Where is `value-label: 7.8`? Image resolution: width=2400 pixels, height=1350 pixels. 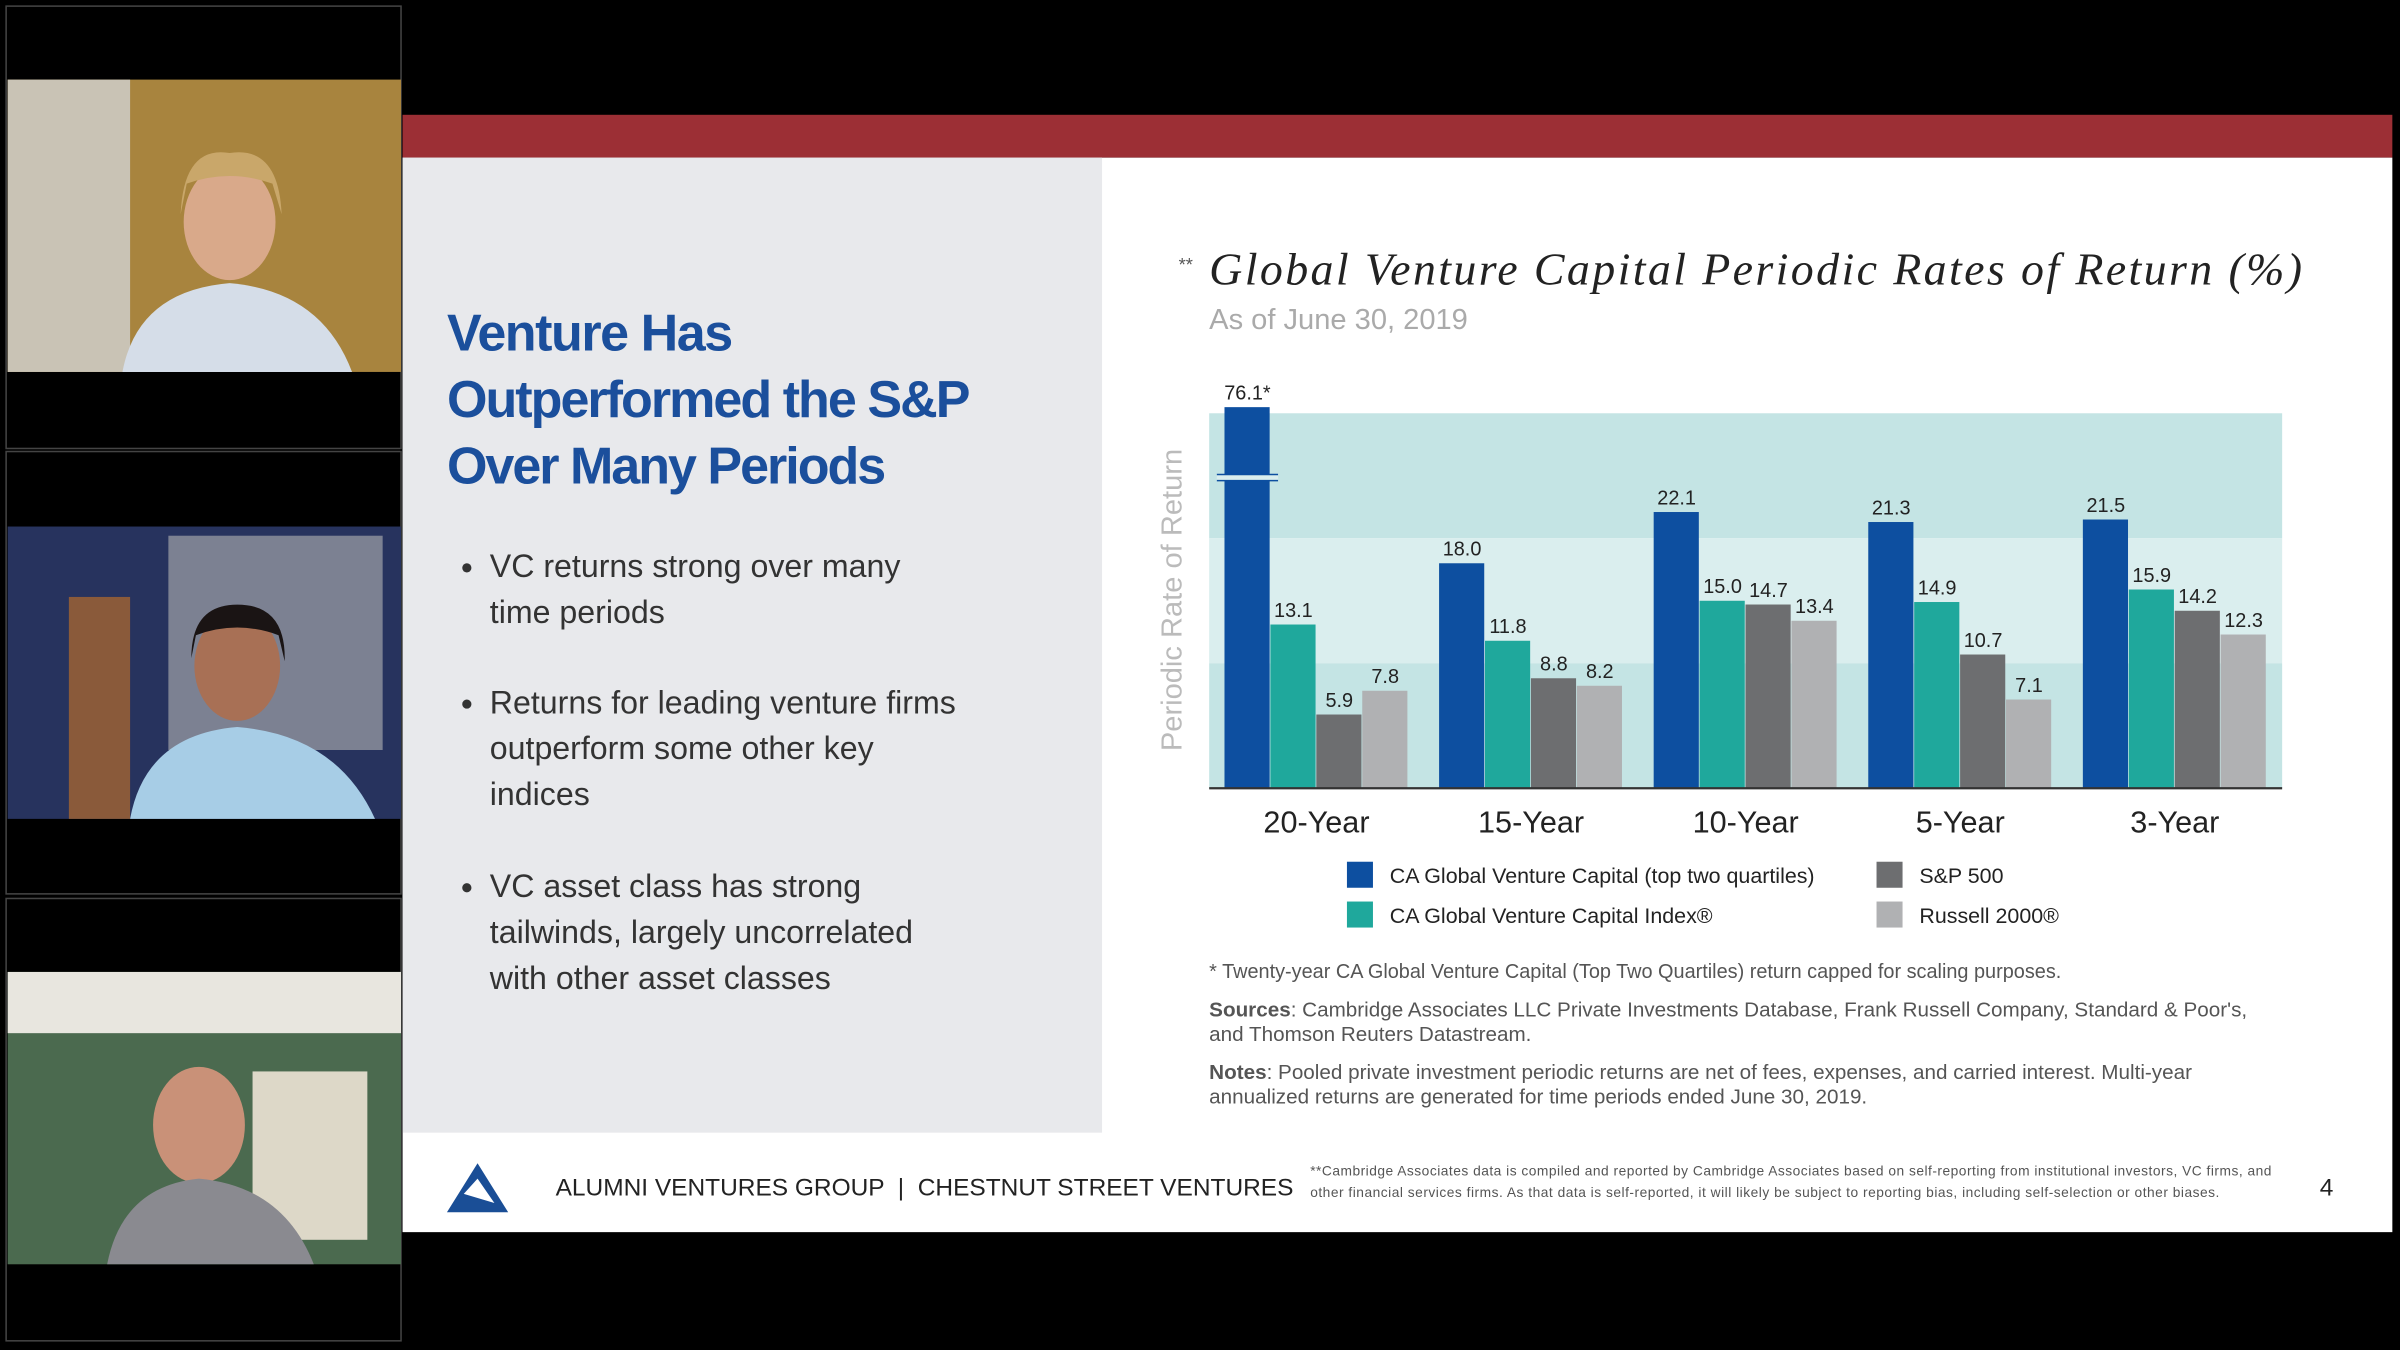
value-label: 7.8 is located at coordinates (1385, 677).